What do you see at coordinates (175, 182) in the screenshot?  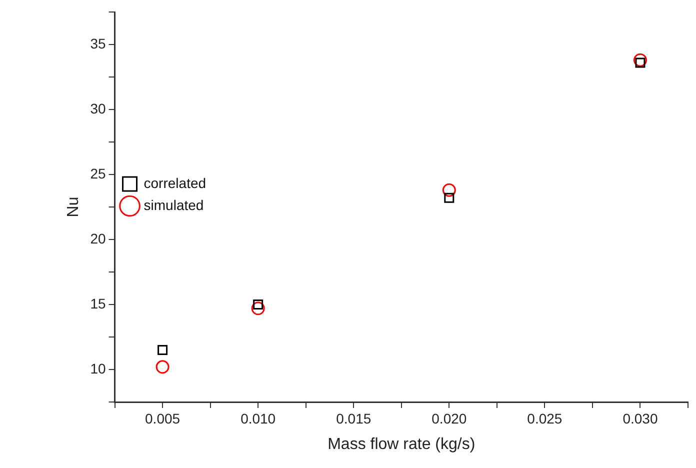 I see `legend-label: correlated` at bounding box center [175, 182].